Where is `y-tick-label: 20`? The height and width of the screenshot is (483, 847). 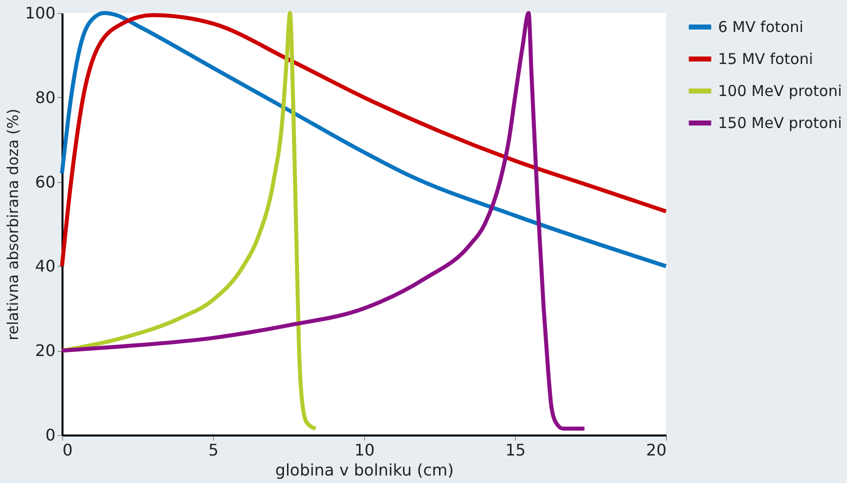
y-tick-label: 20 is located at coordinates (45, 350).